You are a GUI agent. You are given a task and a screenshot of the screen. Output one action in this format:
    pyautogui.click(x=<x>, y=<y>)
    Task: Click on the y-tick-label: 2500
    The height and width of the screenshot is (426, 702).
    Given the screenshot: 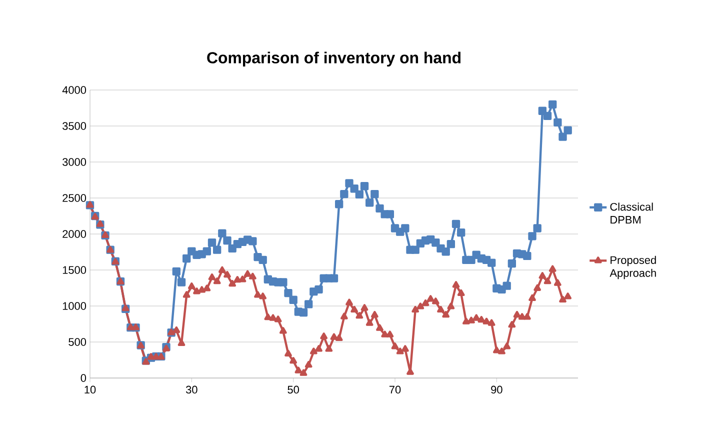 What is the action you would take?
    pyautogui.click(x=74, y=198)
    